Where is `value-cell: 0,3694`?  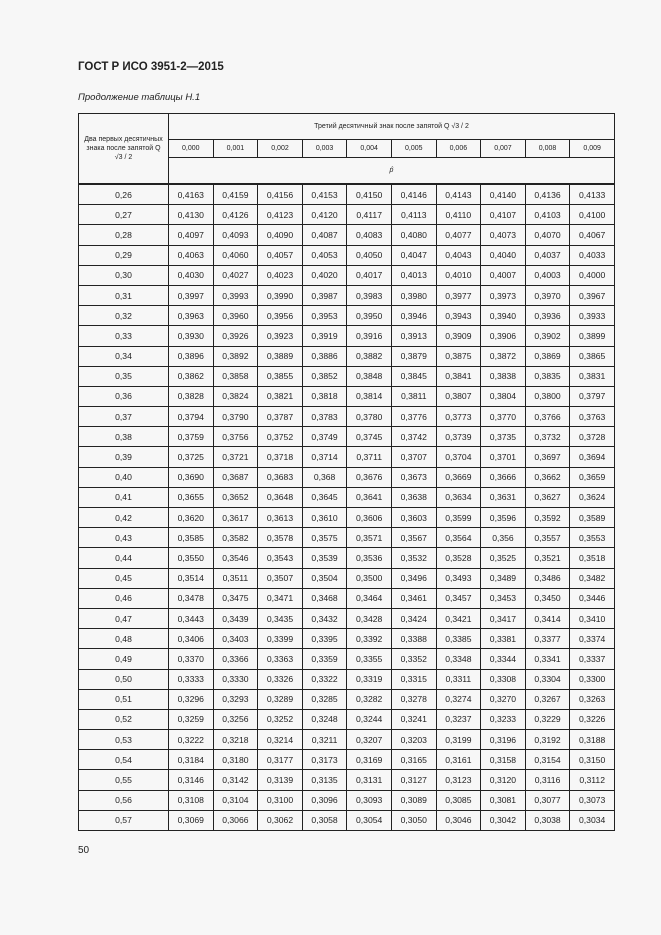 value-cell: 0,3694 is located at coordinates (592, 457).